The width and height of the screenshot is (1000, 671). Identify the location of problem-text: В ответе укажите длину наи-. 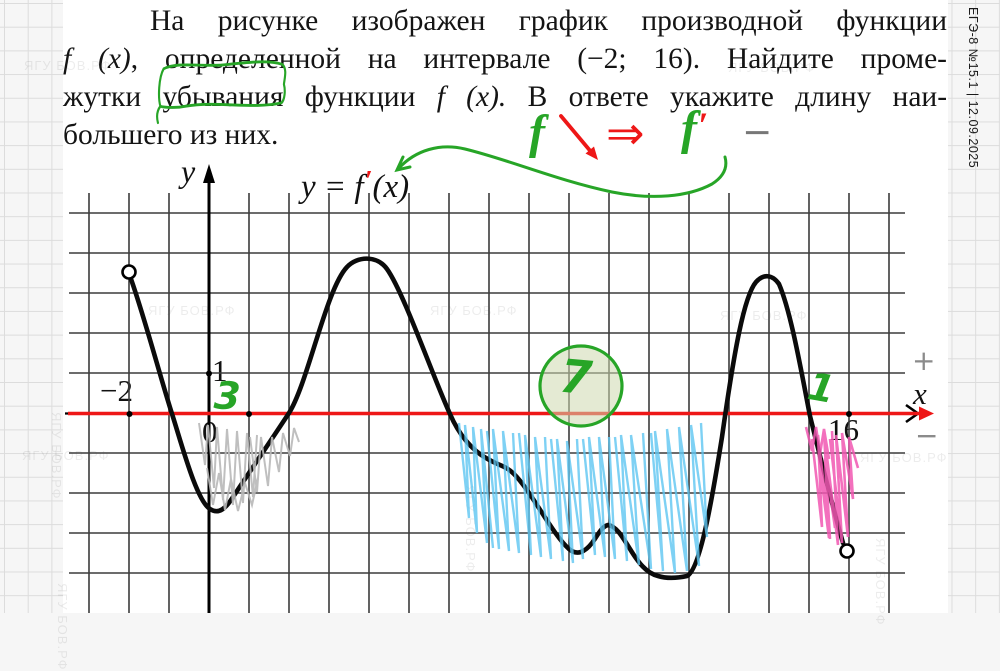
(737, 97).